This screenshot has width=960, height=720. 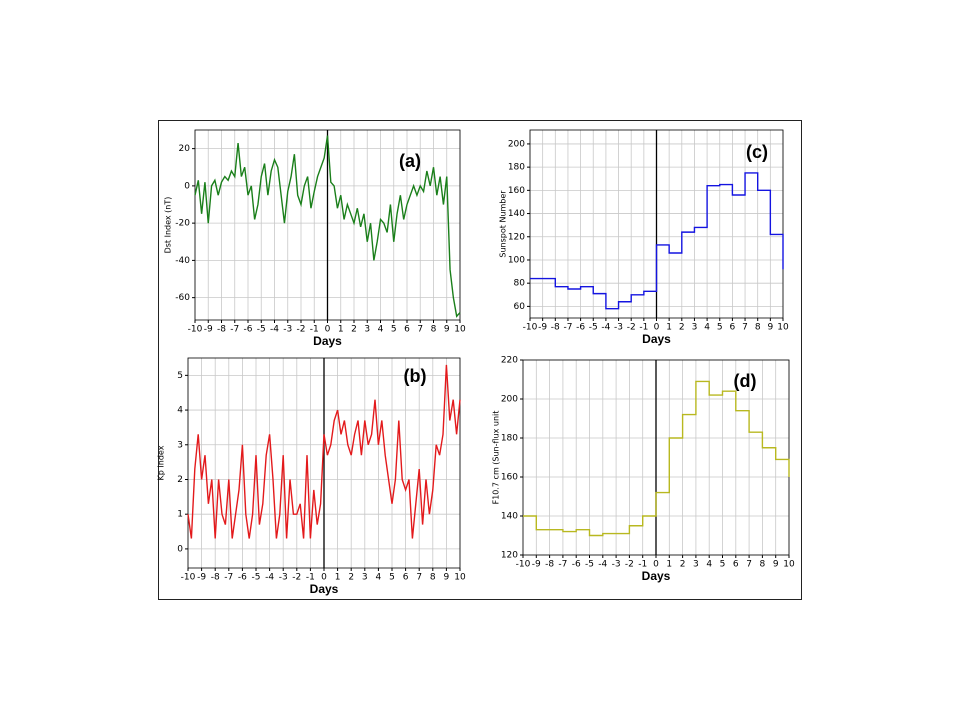 What do you see at coordinates (168, 225) in the screenshot?
I see `y-axis-label: Dst Index (nT)` at bounding box center [168, 225].